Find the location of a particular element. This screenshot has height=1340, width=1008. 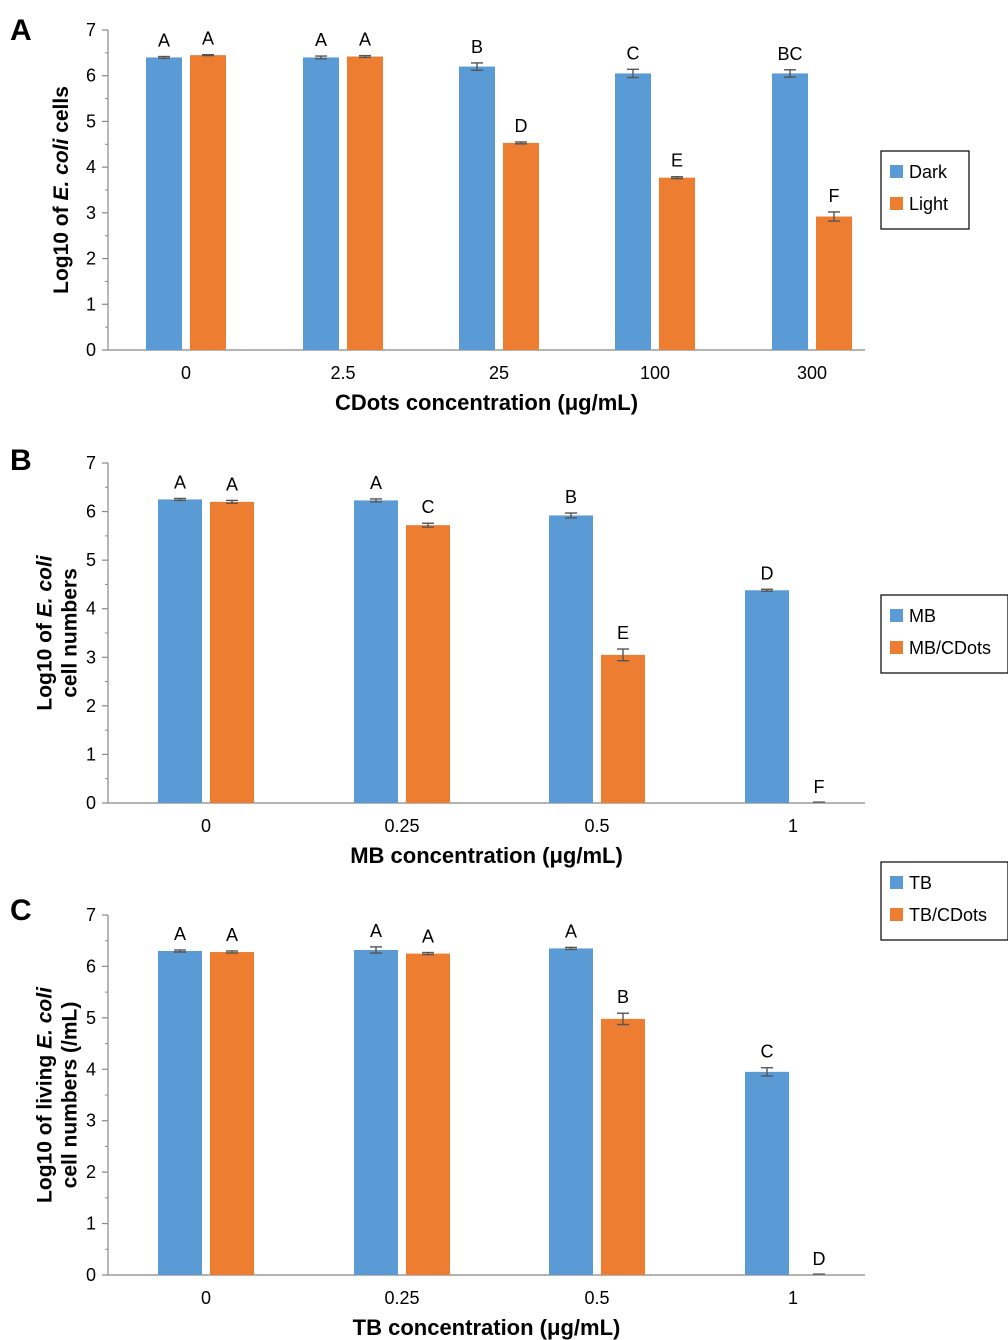

x-tick-label: 100 is located at coordinates (655, 373).